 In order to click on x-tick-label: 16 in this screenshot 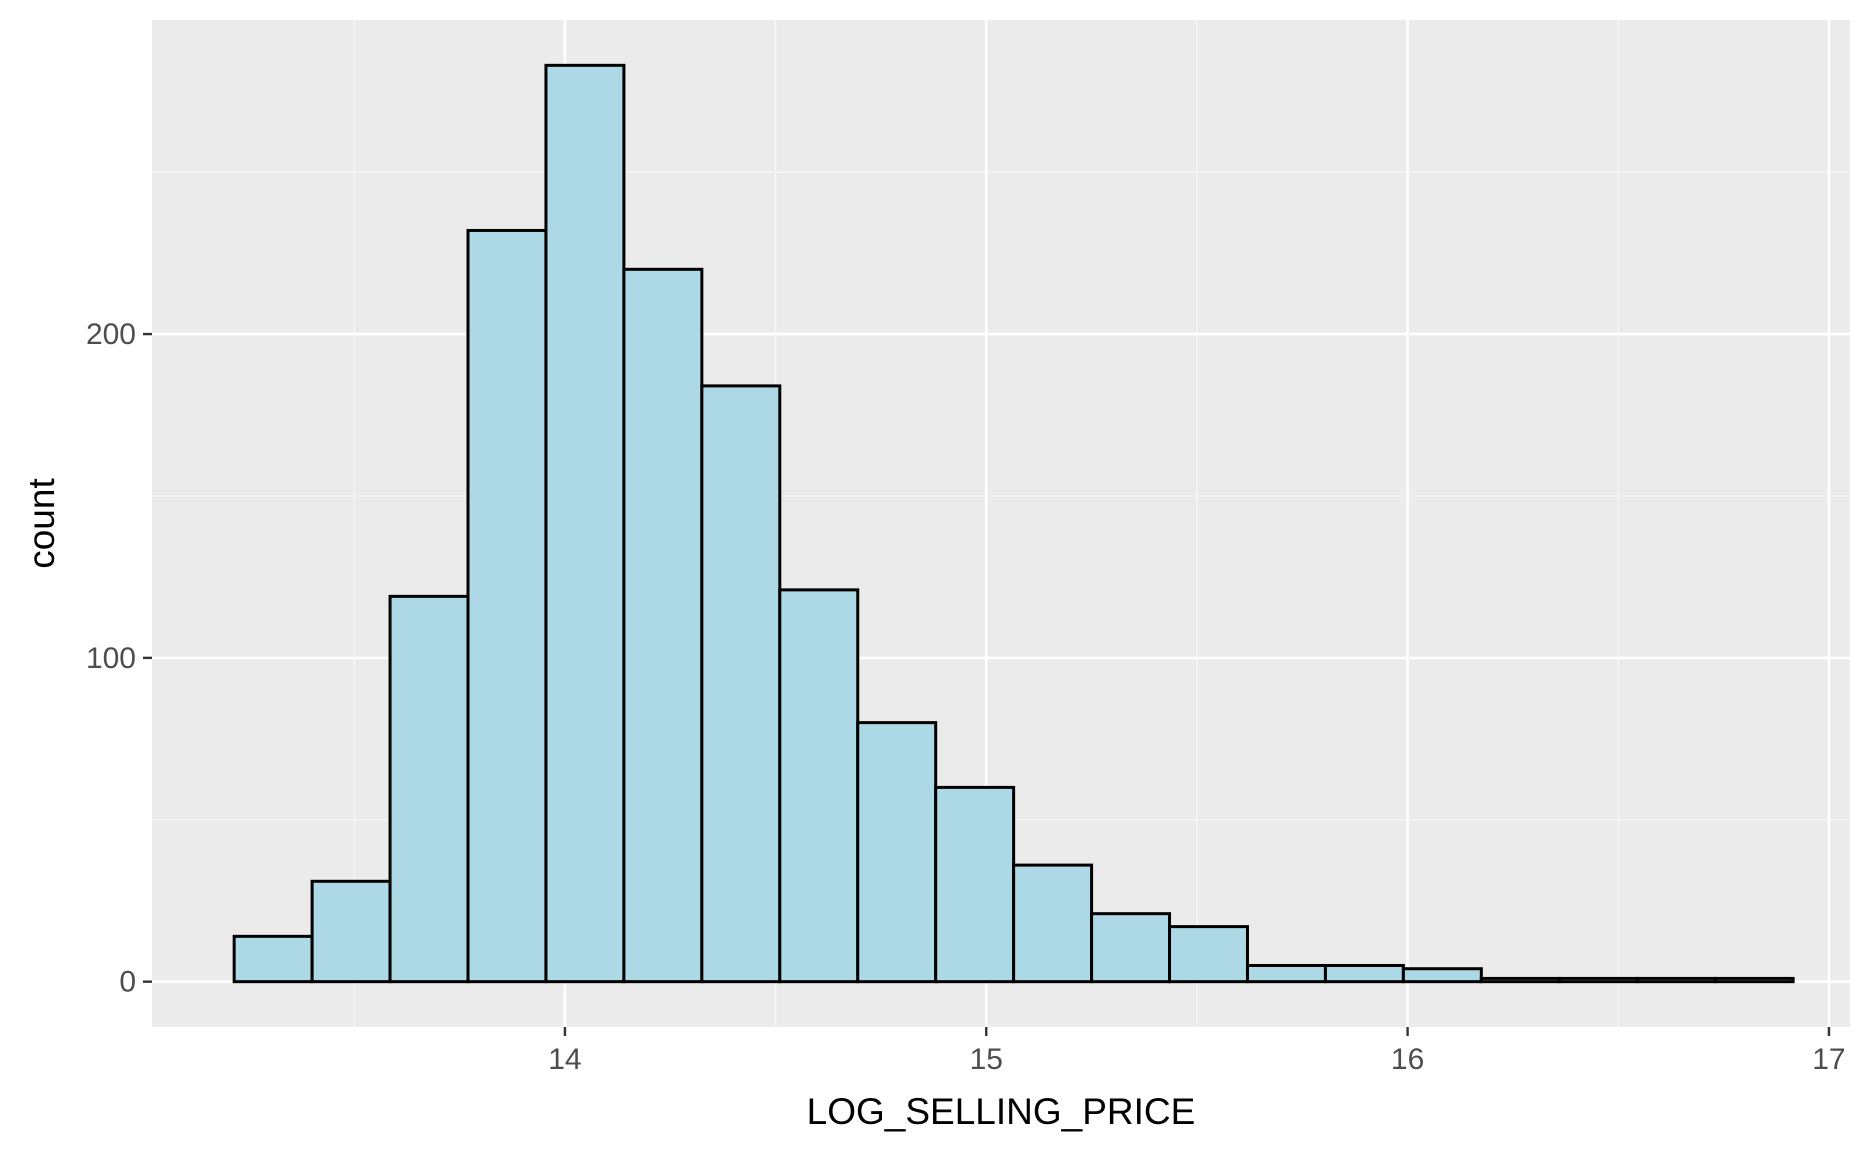, I will do `click(1407, 1059)`.